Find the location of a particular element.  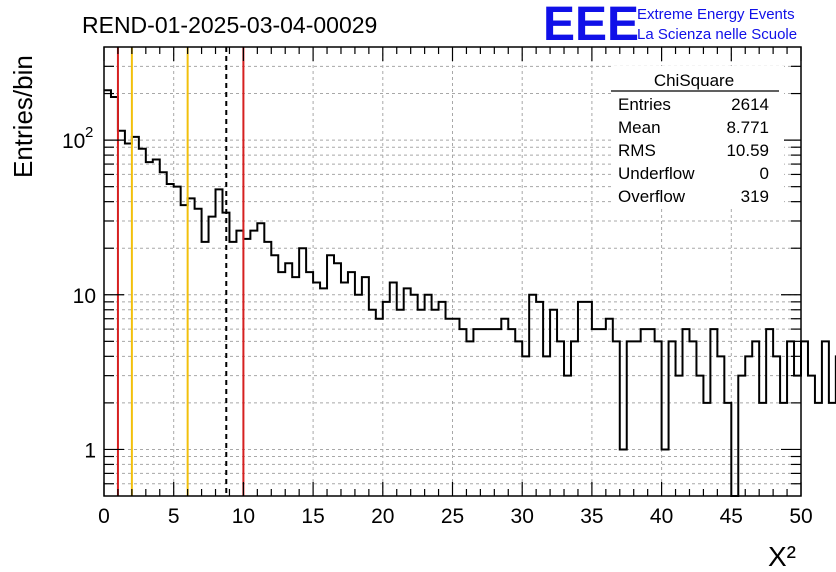

y-axis-label: Entries/bin is located at coordinates (23, 116).